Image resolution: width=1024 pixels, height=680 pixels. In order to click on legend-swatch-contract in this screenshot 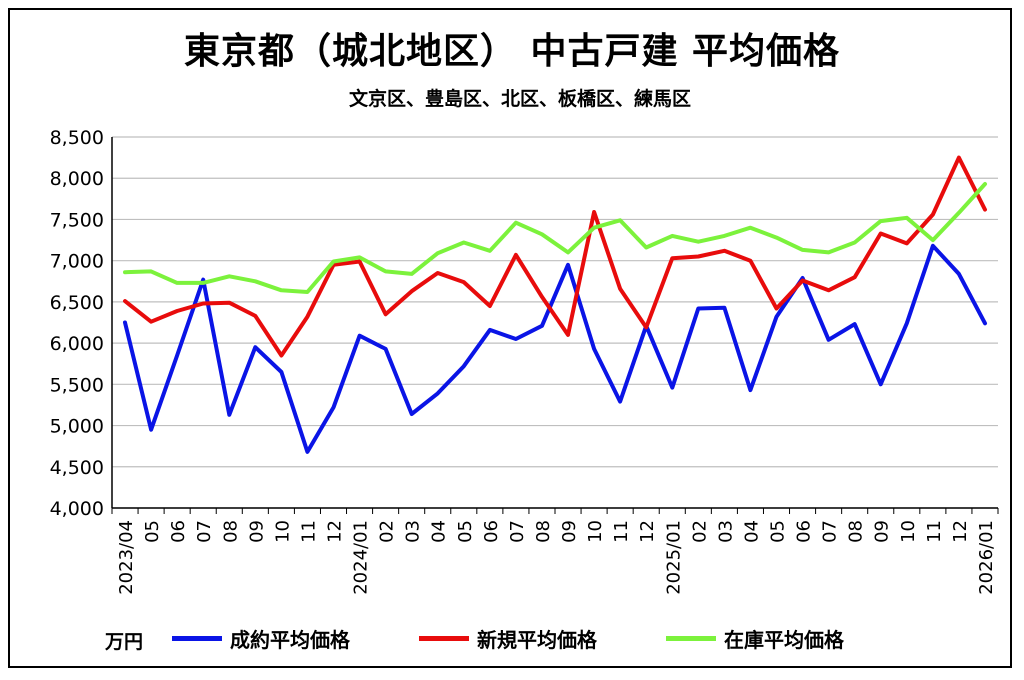, I will do `click(197, 638)`.